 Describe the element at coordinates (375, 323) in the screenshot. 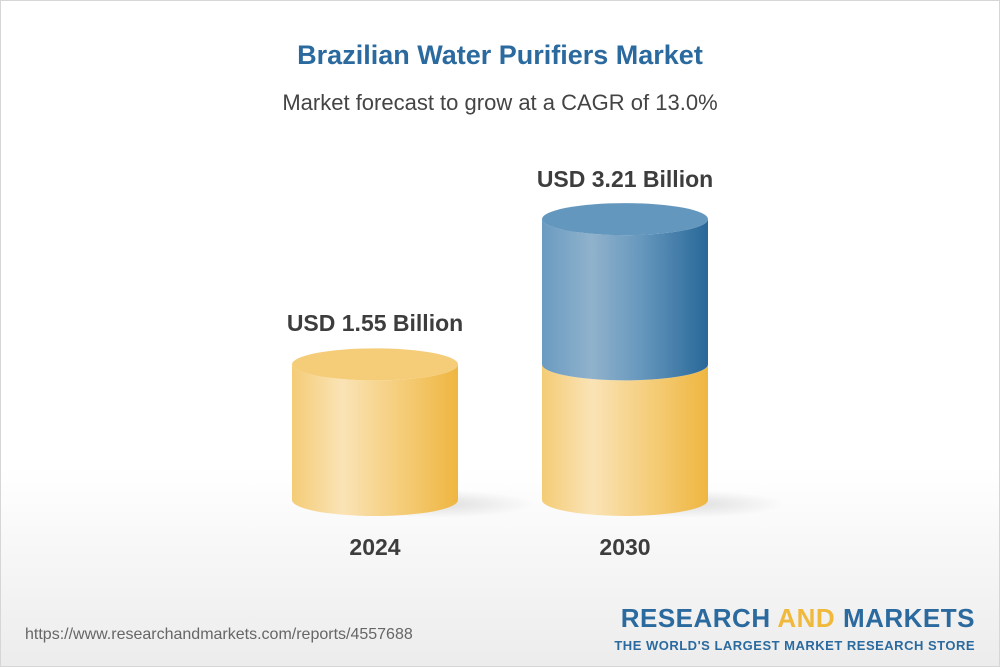

I see `value-label-2024: USD 1.55 Billion` at that location.